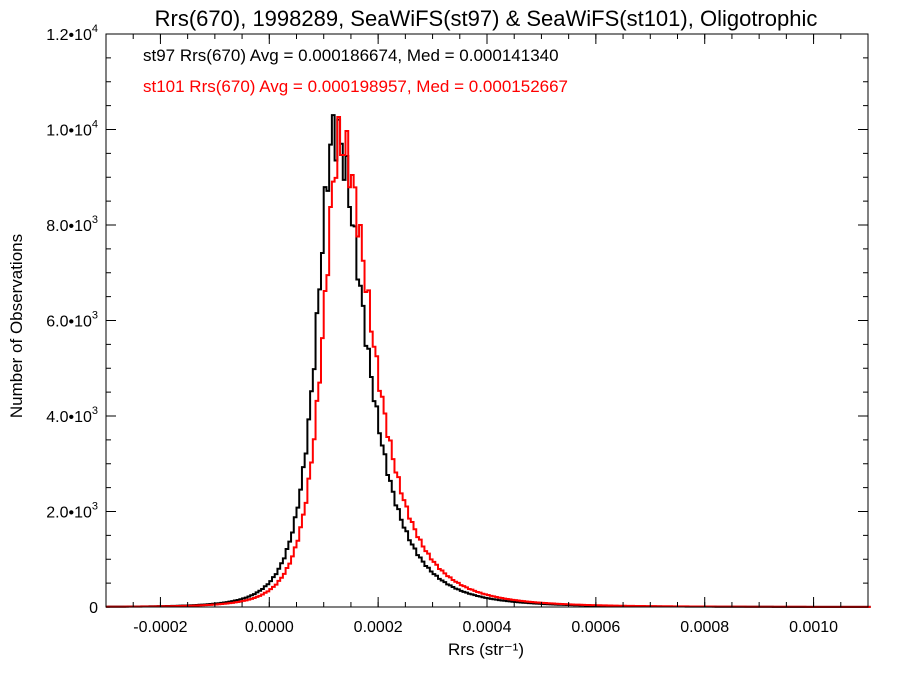 The image size is (900, 675). I want to click on x-tick-label: 0.0010, so click(813, 627).